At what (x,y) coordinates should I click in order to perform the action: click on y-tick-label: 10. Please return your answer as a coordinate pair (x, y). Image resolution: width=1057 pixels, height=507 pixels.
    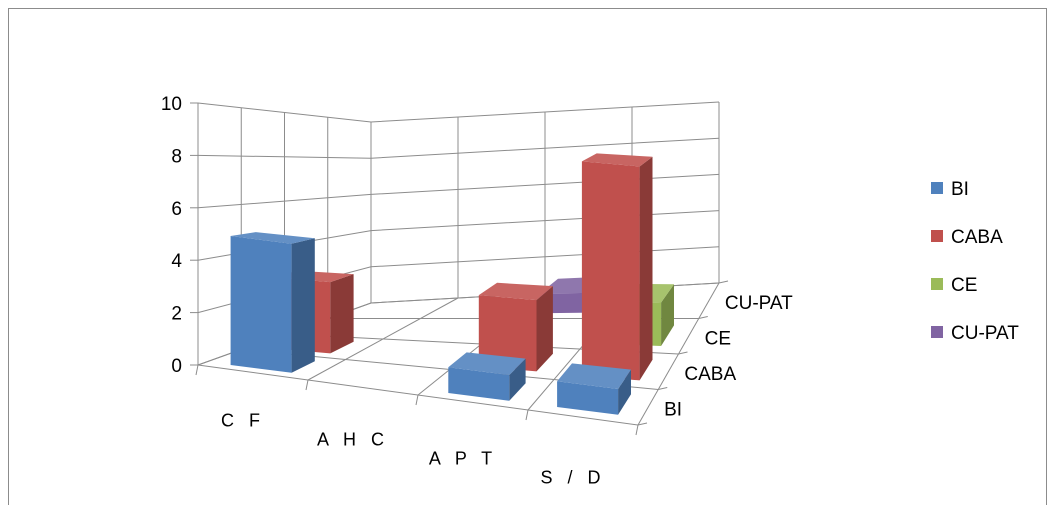
    Looking at the image, I should click on (171, 104).